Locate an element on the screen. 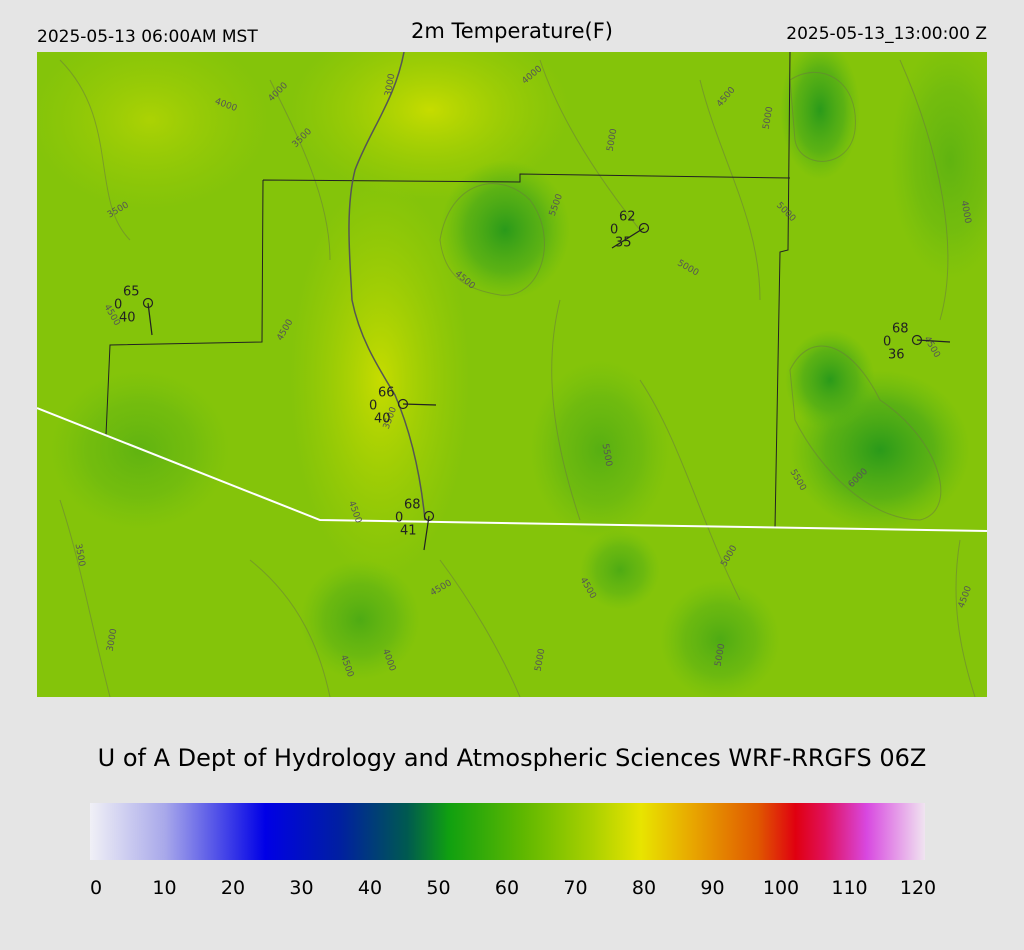 The height and width of the screenshot is (950, 1024). colorbar-tick-label: 60 is located at coordinates (507, 888).